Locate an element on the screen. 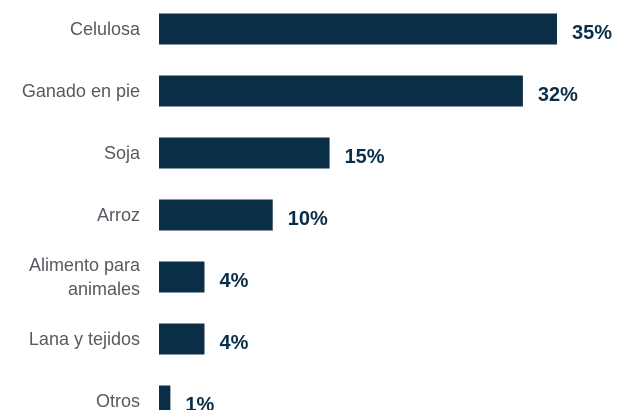 The width and height of the screenshot is (617, 410). category-label-soja: Soja is located at coordinates (122, 153).